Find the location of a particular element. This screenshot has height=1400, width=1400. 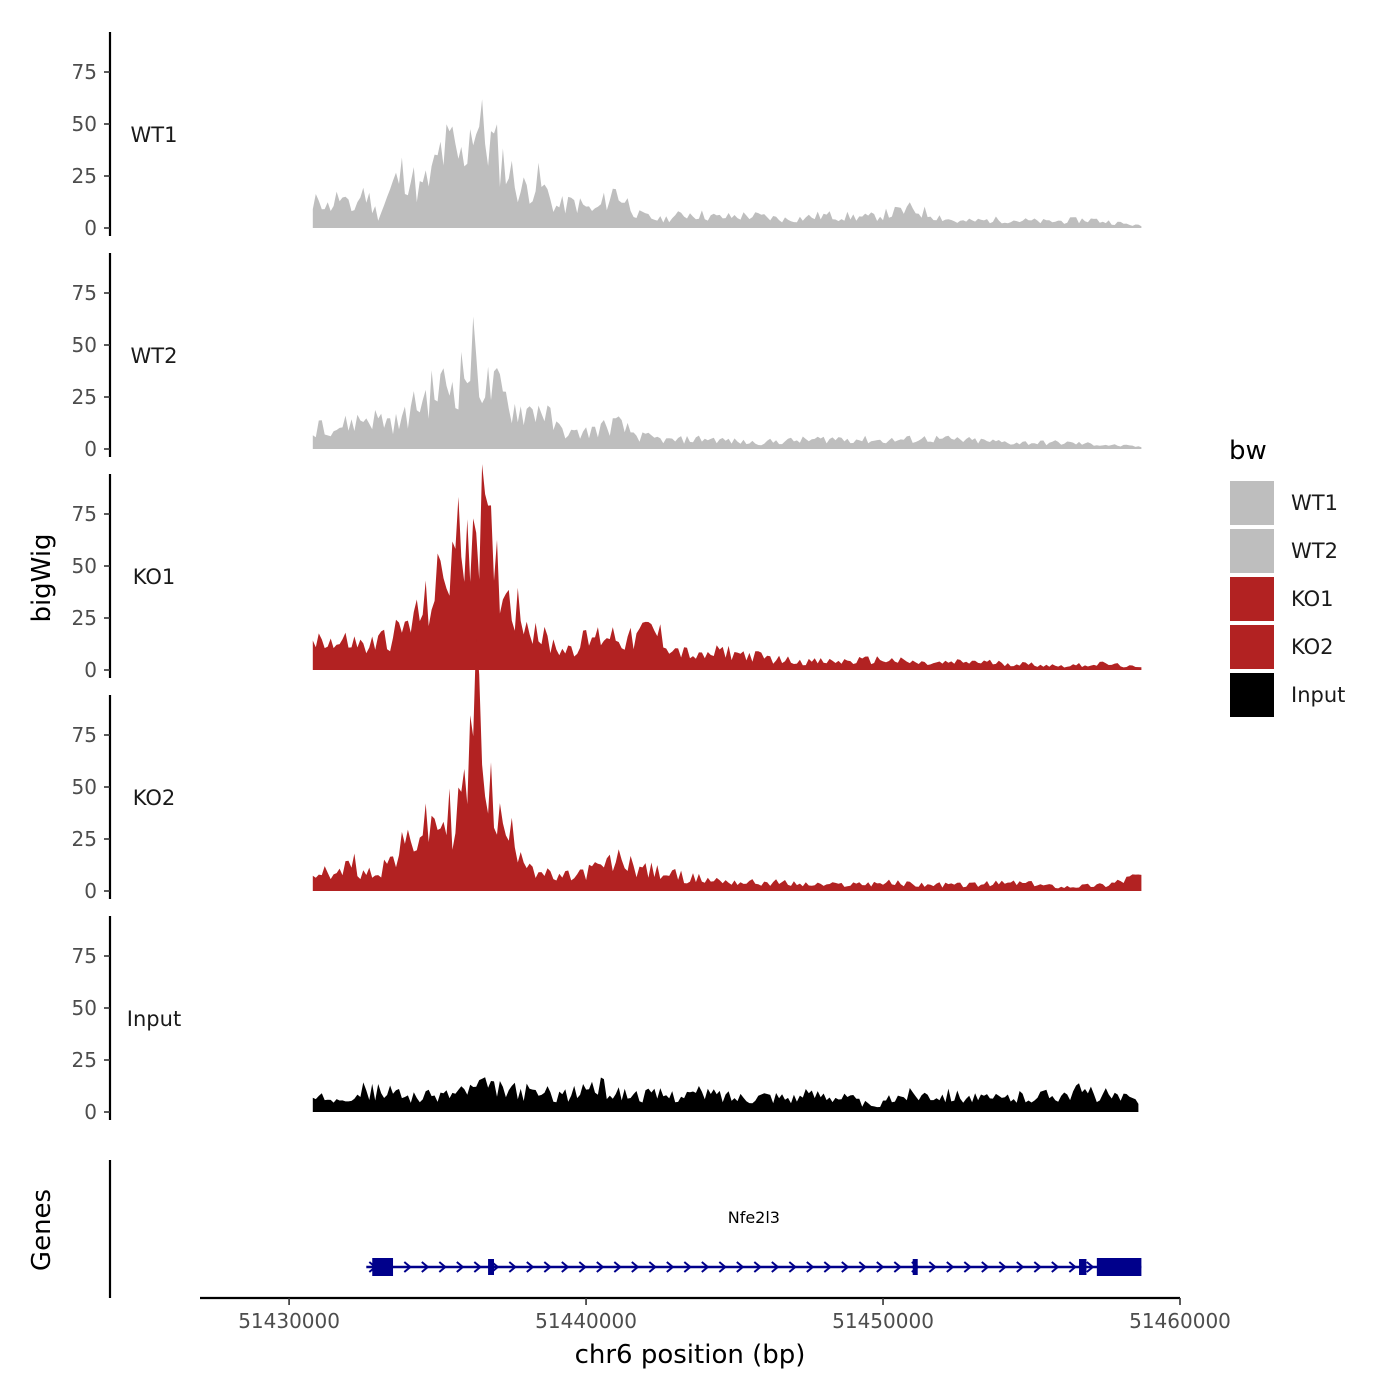

legend-swatch-ko2 is located at coordinates (1252, 647).